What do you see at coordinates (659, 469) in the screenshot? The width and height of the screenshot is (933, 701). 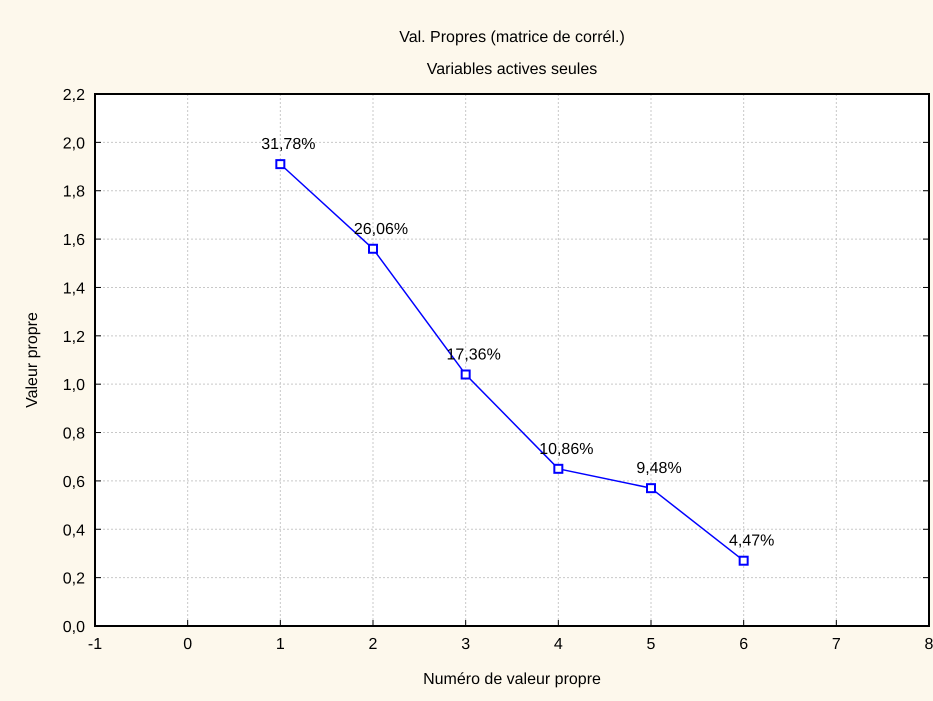 I see `annotation: 9,48%` at bounding box center [659, 469].